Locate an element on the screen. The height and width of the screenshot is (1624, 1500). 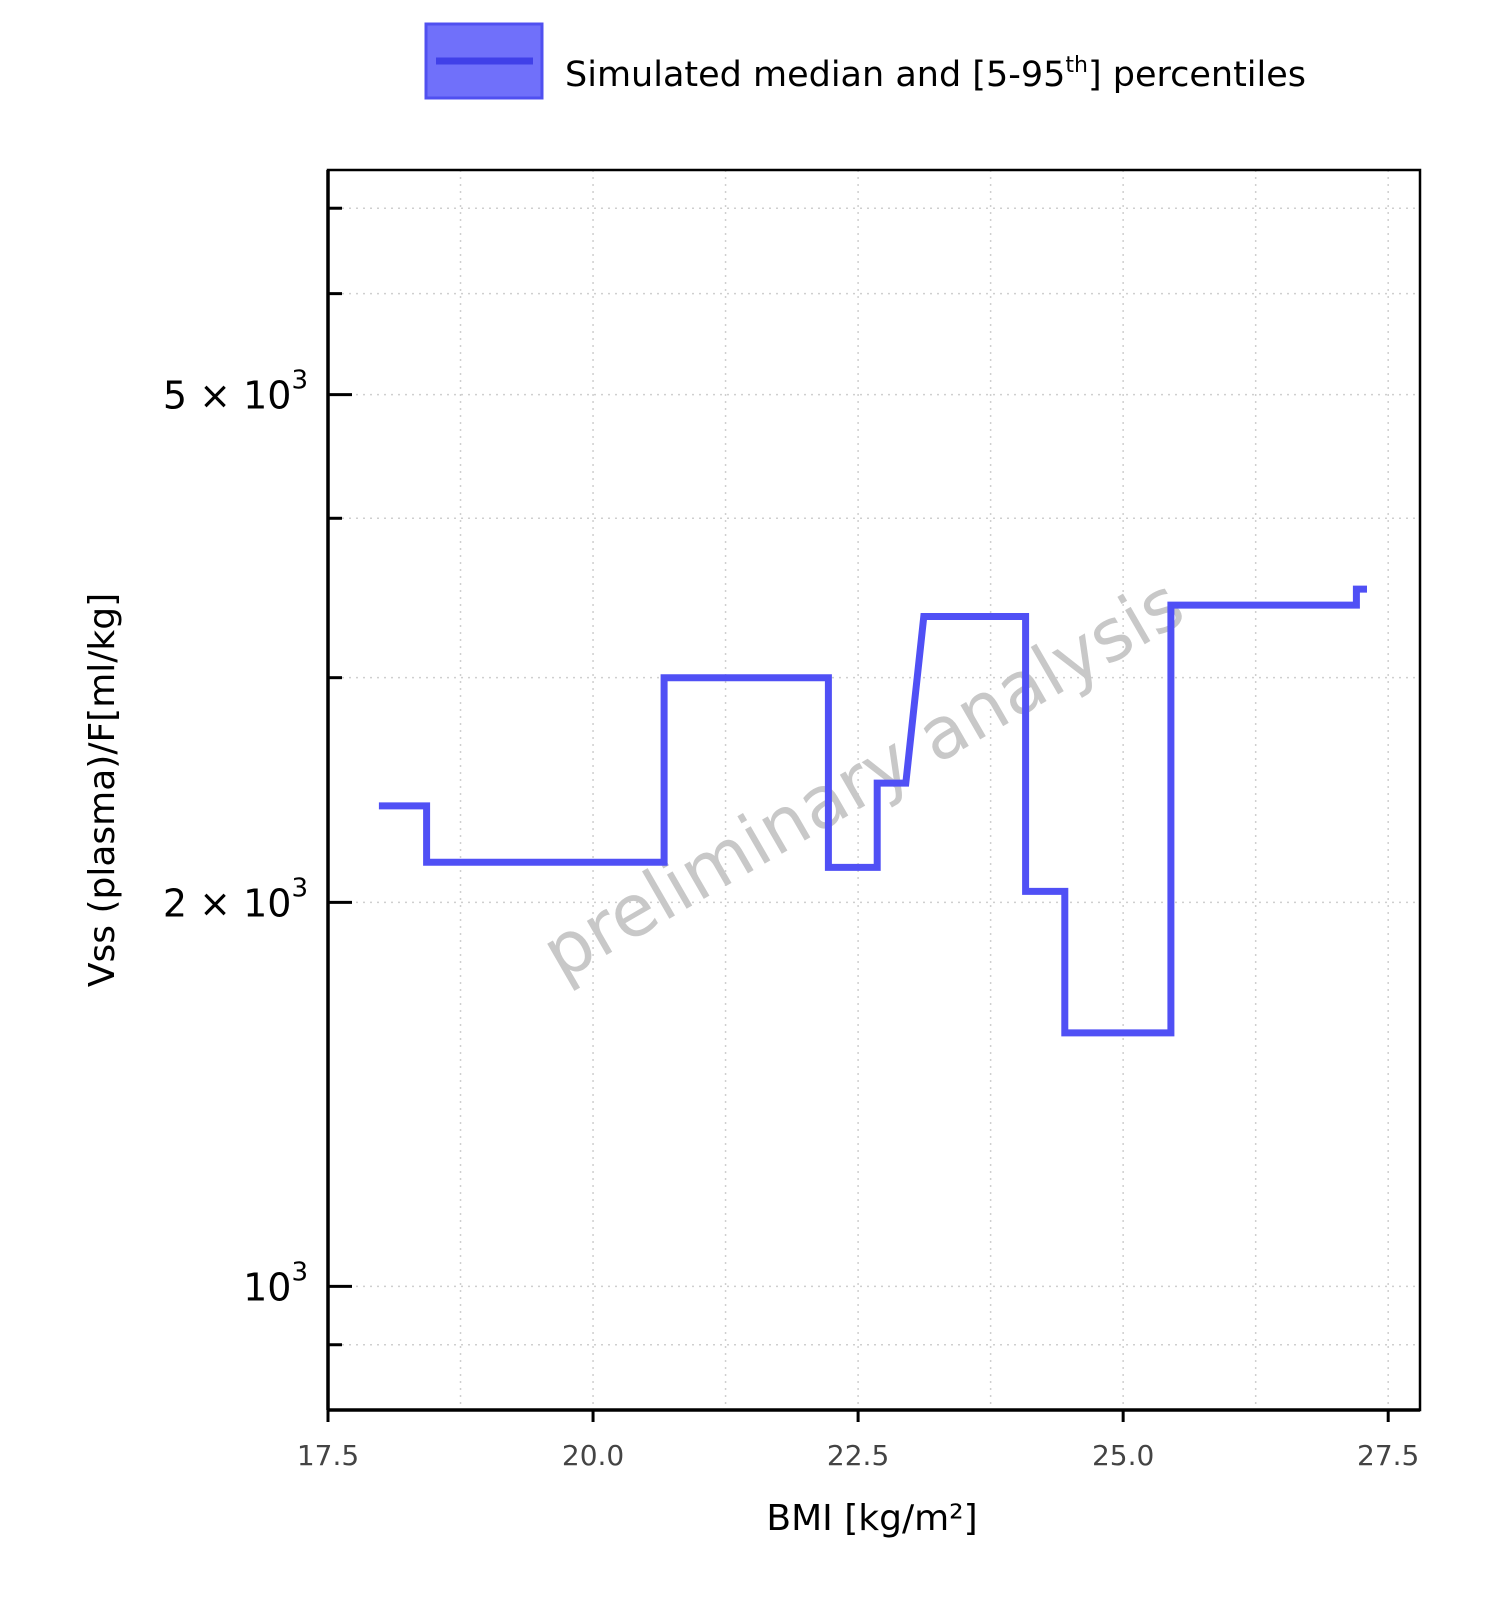
y-tick-label: 103 is located at coordinates (275, 1283).